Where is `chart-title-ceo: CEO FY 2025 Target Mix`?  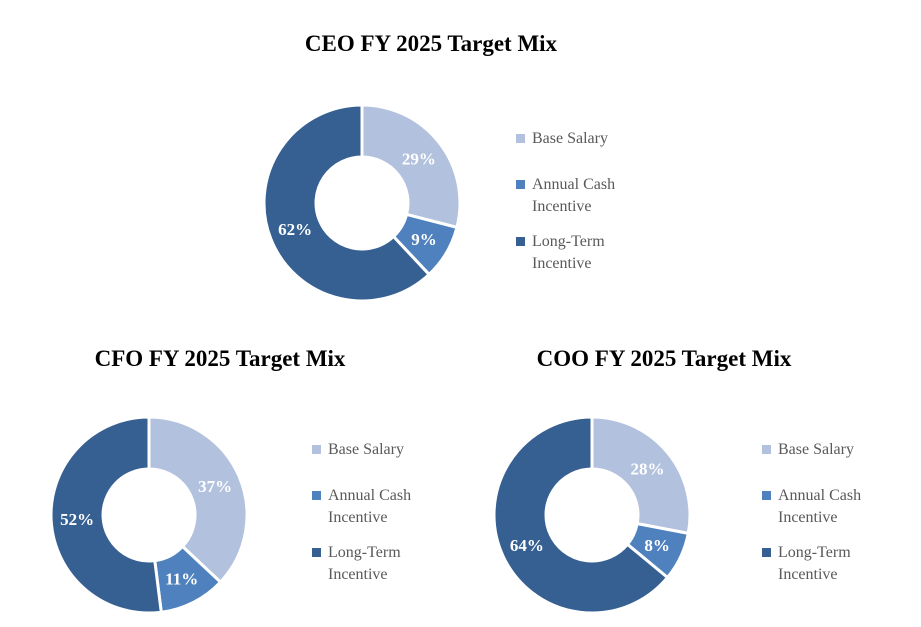
chart-title-ceo: CEO FY 2025 Target Mix is located at coordinates (431, 43).